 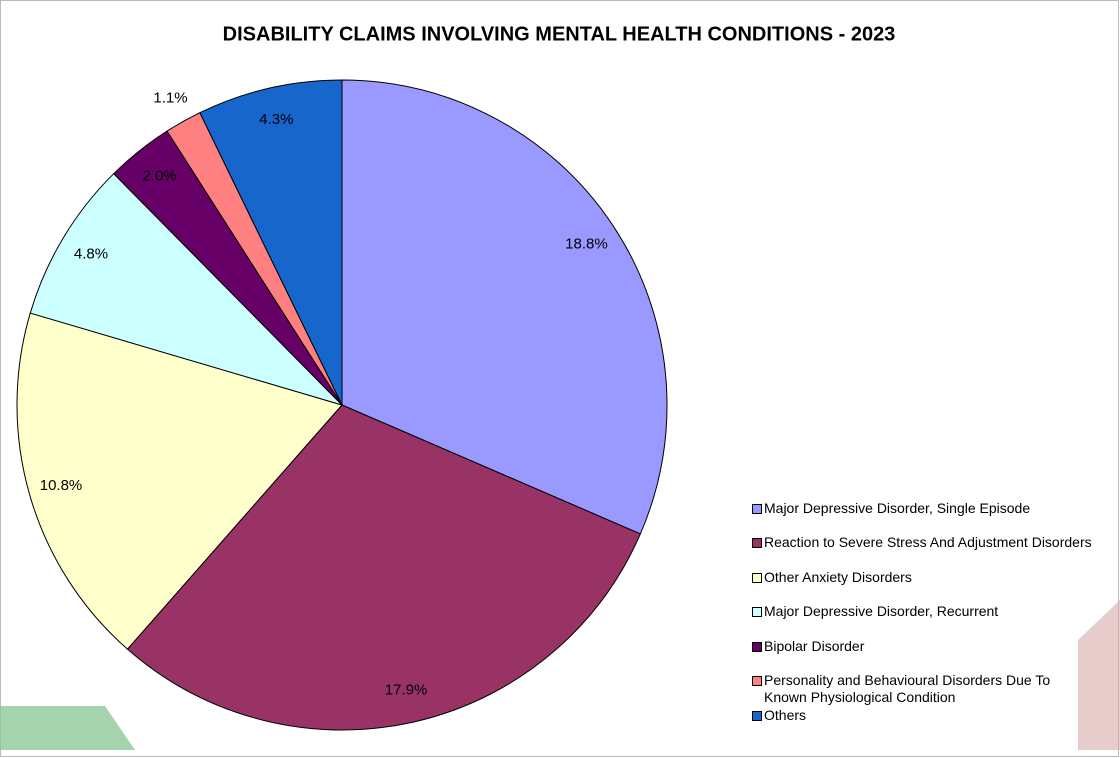 What do you see at coordinates (276, 119) in the screenshot?
I see `data-label: 4.3%` at bounding box center [276, 119].